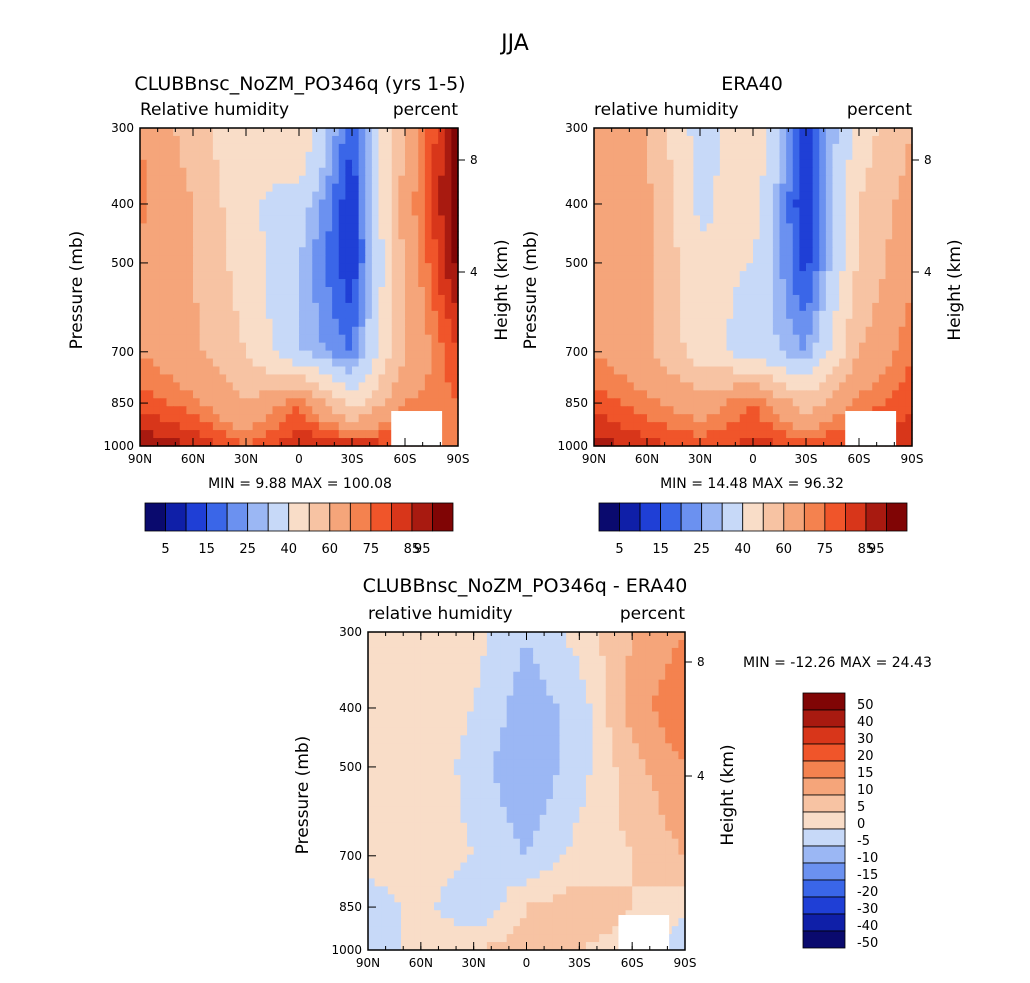  I want to click on y-tick-label: 500, so click(122, 263).